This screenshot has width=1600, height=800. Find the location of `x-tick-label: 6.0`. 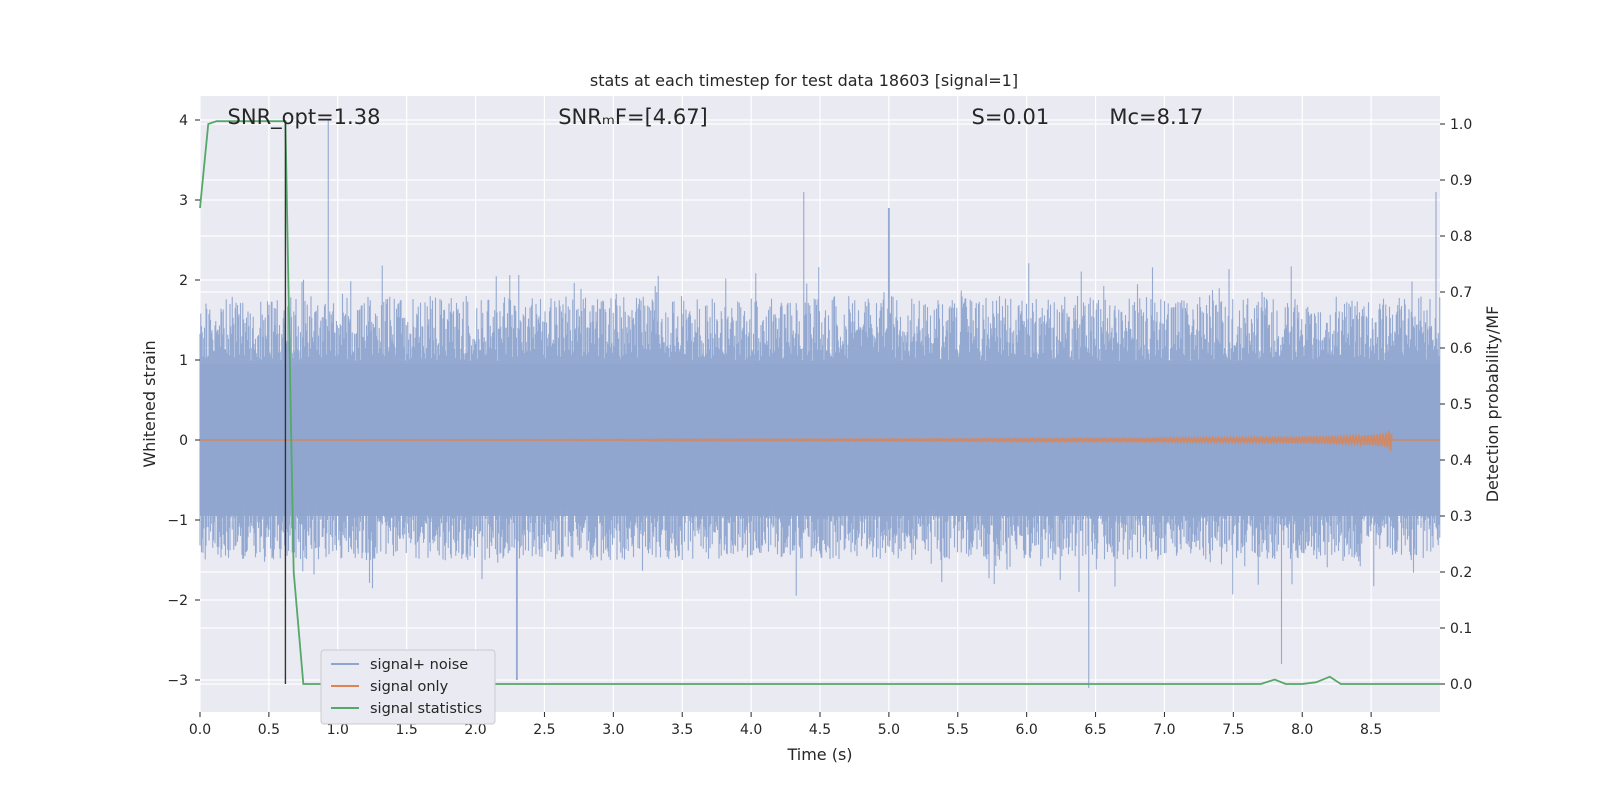

x-tick-label: 6.0 is located at coordinates (1027, 730).